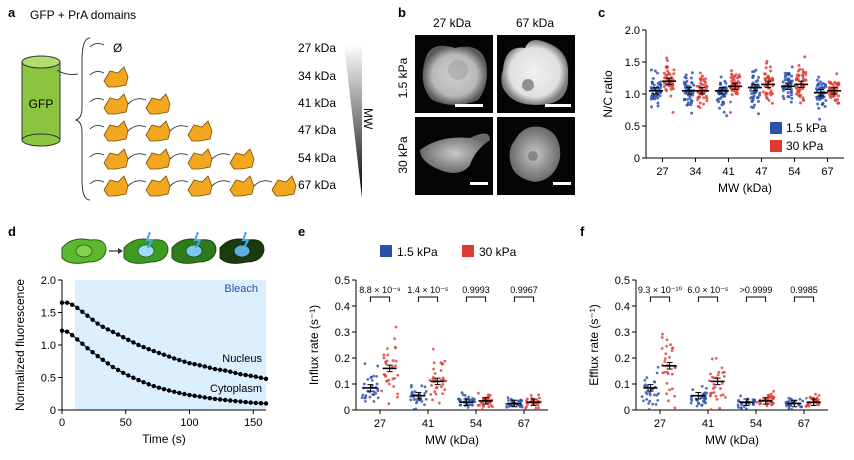  Describe the element at coordinates (236, 389) in the screenshot. I see `cytoplasm-label: Cytoplasm` at that location.